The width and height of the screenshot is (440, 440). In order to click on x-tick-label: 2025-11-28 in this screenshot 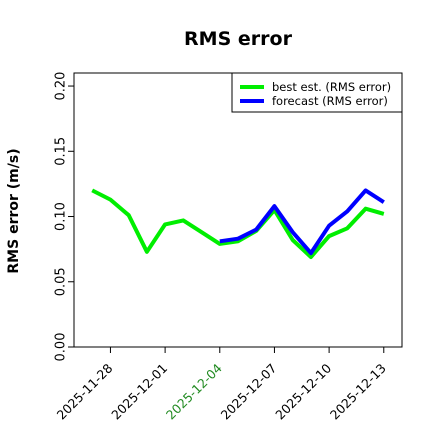, I will do `click(85, 391)`.